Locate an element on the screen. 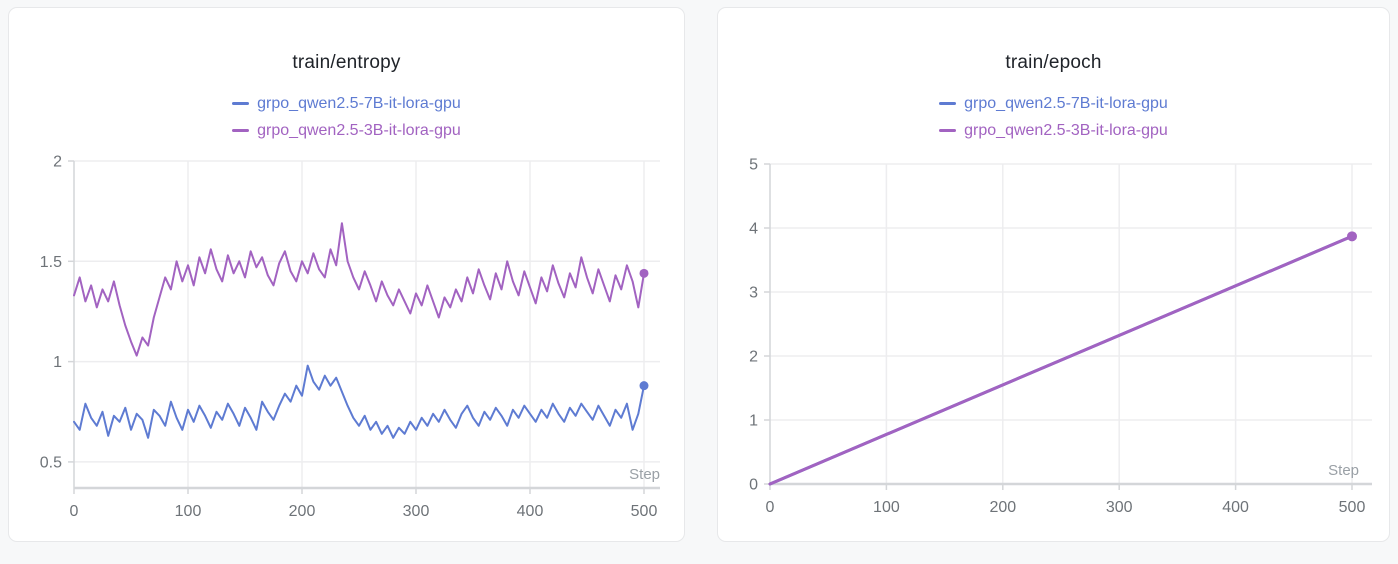 The height and width of the screenshot is (564, 1398). chart-title: train/entropy is located at coordinates (346, 62).